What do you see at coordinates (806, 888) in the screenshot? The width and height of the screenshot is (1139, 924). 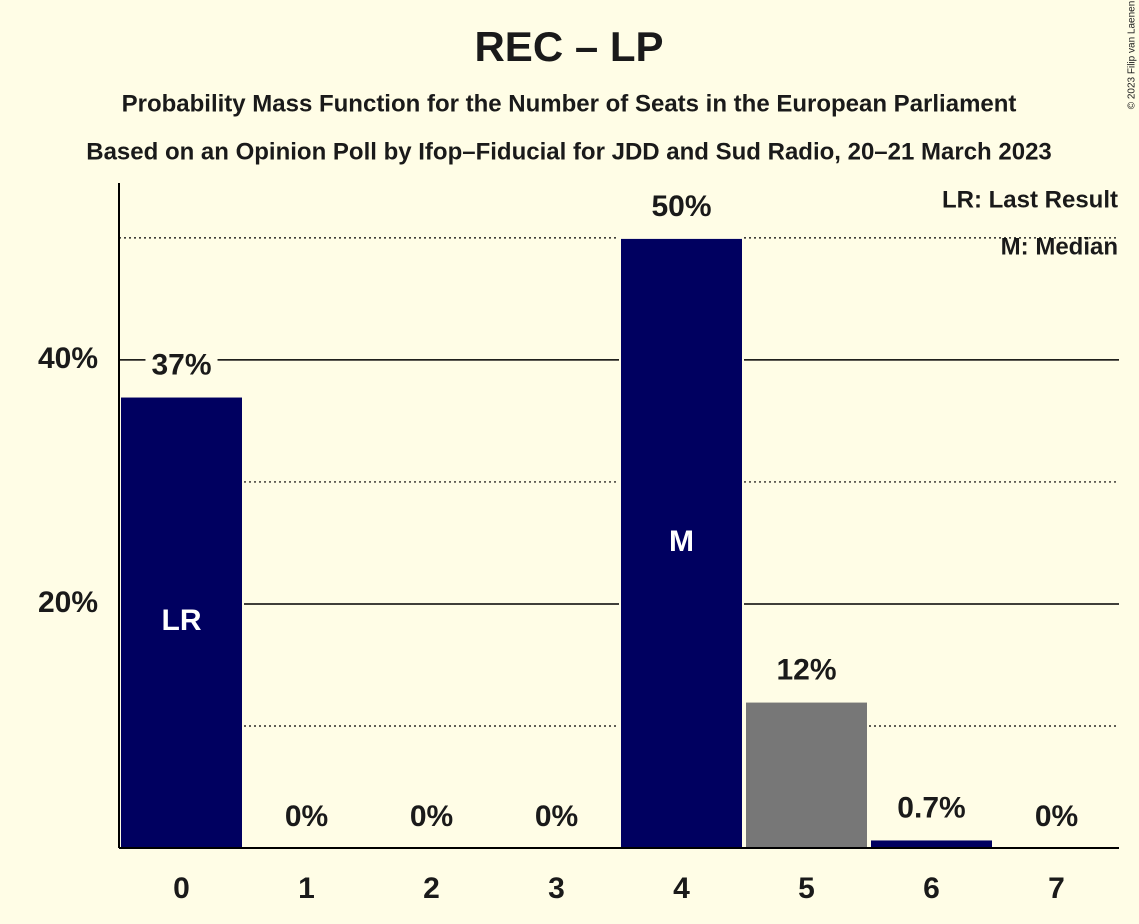 I see `x-tick-label: 5` at bounding box center [806, 888].